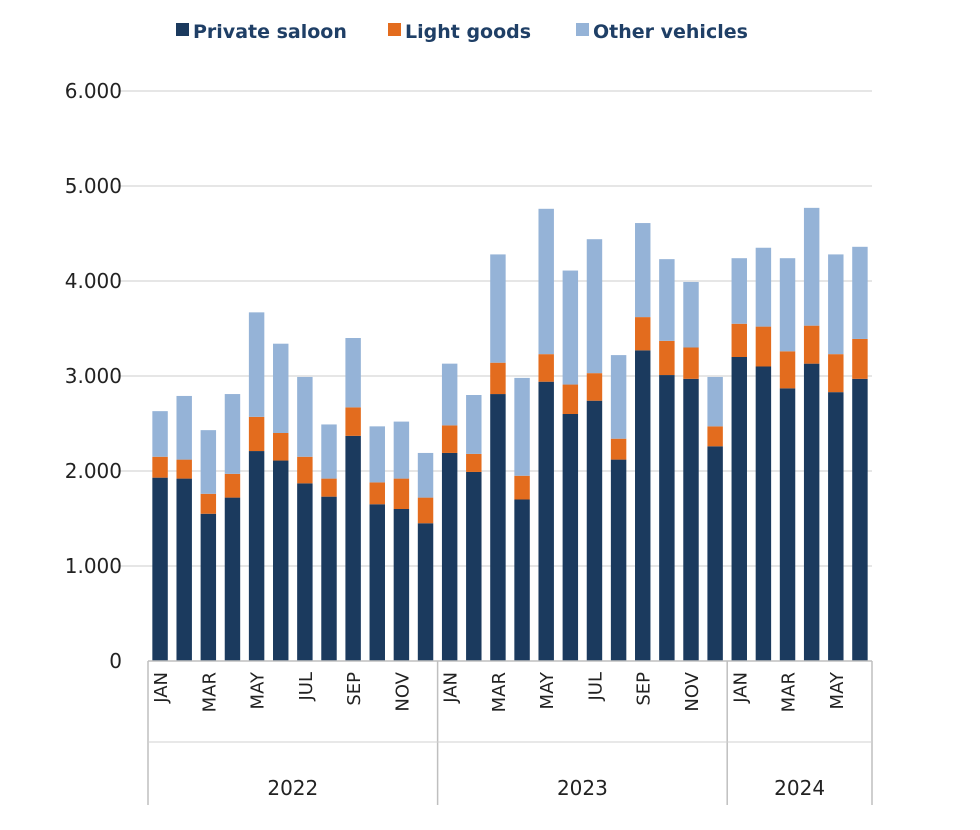 This screenshot has height=830, width=980. I want to click on y-tick-label: 3.000, so click(93, 376).